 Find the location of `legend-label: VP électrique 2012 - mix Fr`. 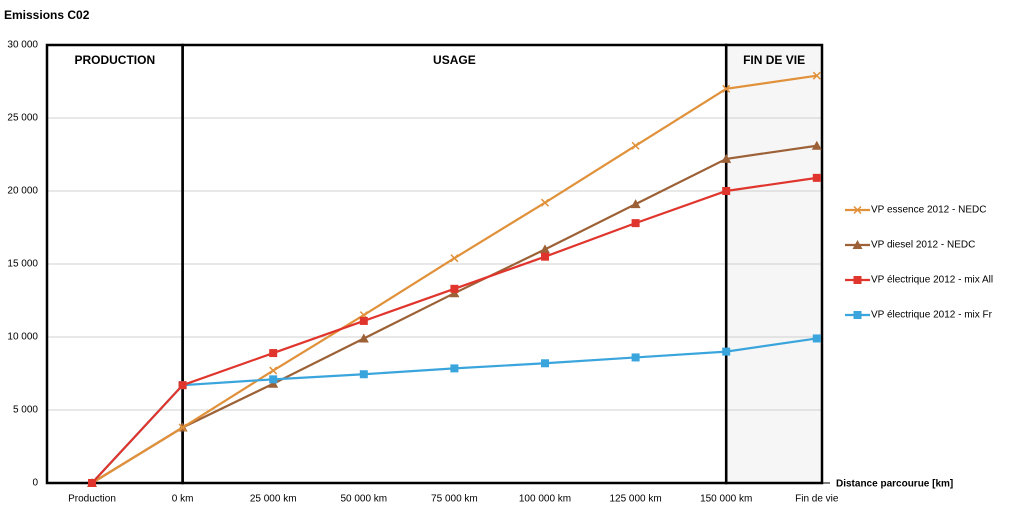

legend-label: VP électrique 2012 - mix Fr is located at coordinates (932, 315).